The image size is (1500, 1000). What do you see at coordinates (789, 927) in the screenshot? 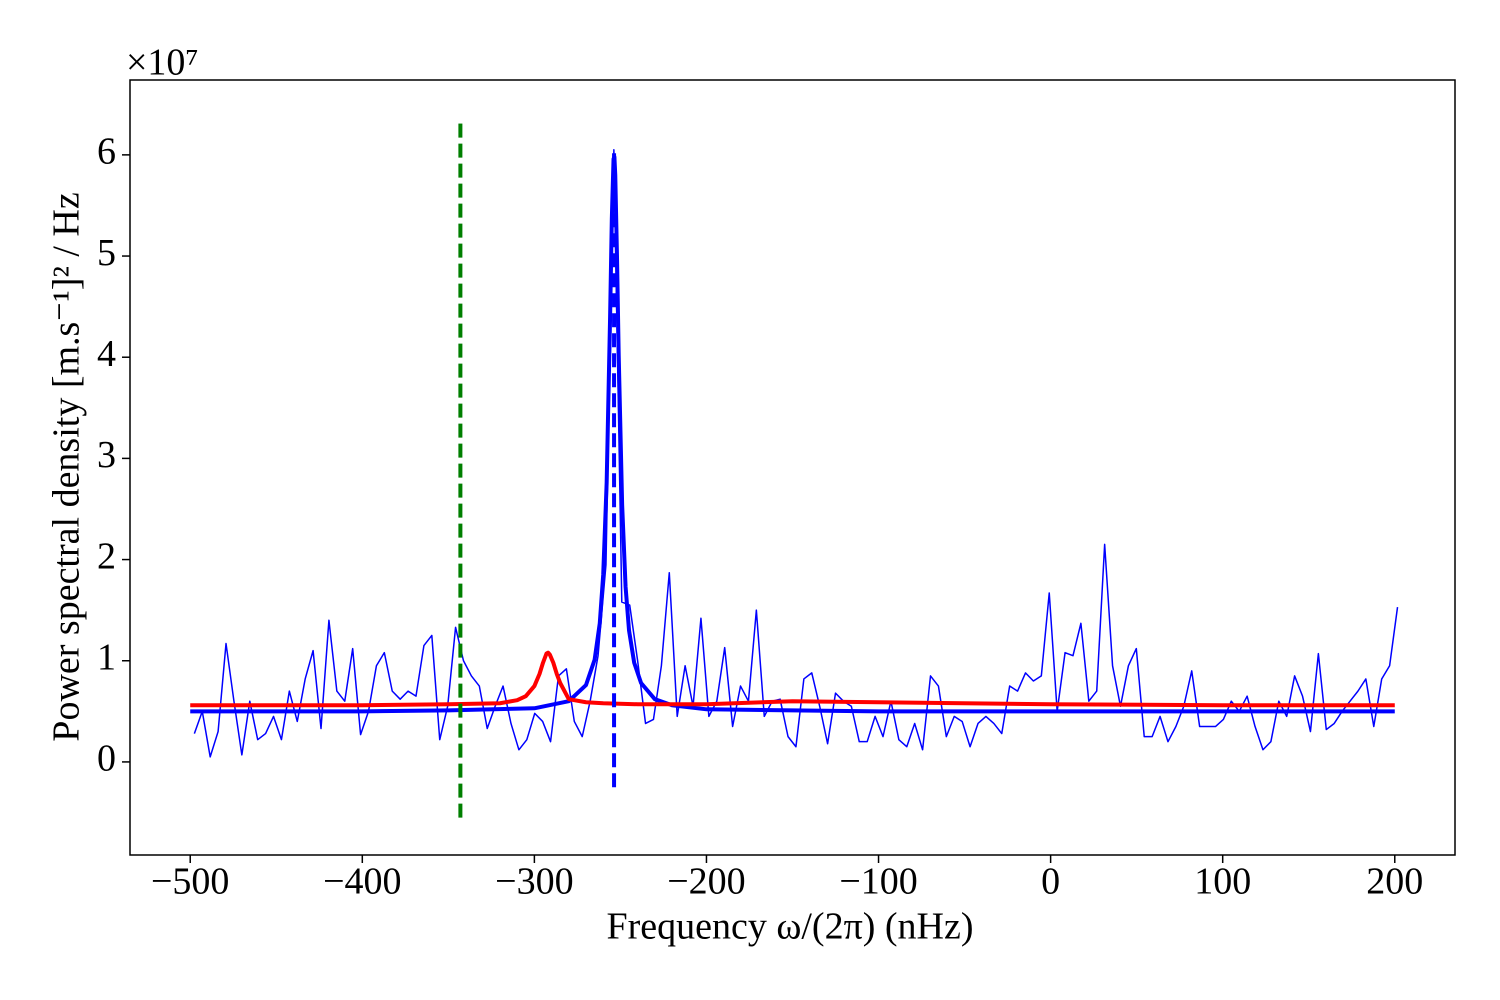
I see `x-axis-label: Frequency ω/(2π) (nHz)` at bounding box center [789, 927].